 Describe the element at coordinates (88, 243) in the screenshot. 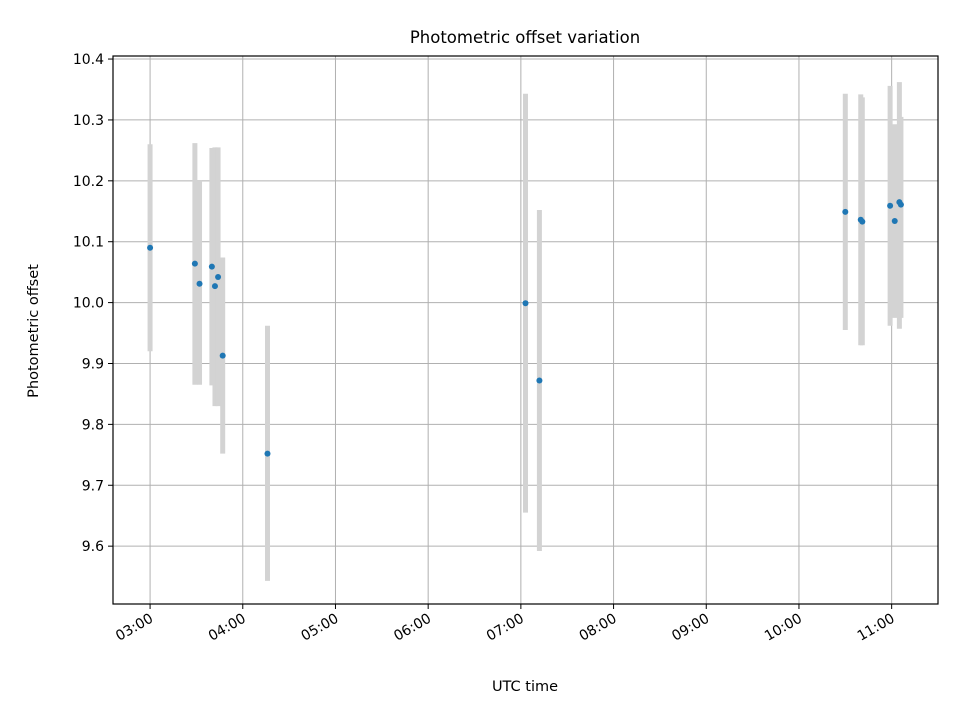

I see `y-tick-label: 10.1` at that location.